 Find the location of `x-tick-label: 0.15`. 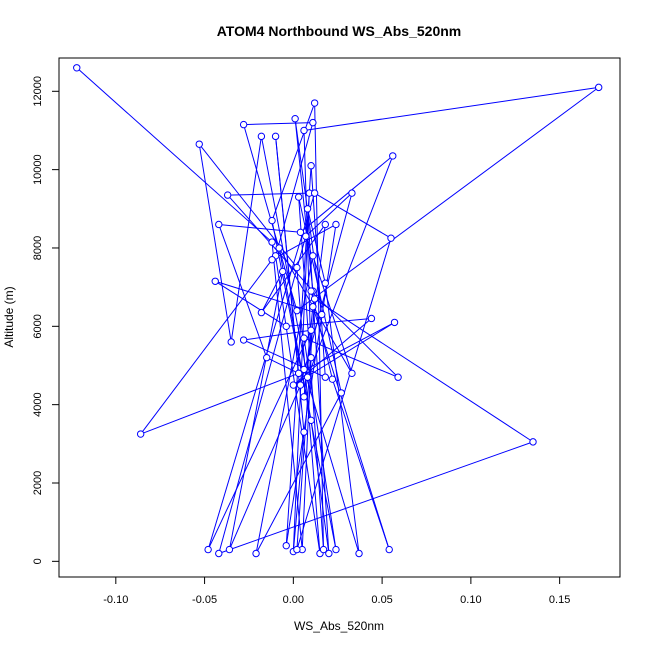

x-tick-label: 0.15 is located at coordinates (559, 600).